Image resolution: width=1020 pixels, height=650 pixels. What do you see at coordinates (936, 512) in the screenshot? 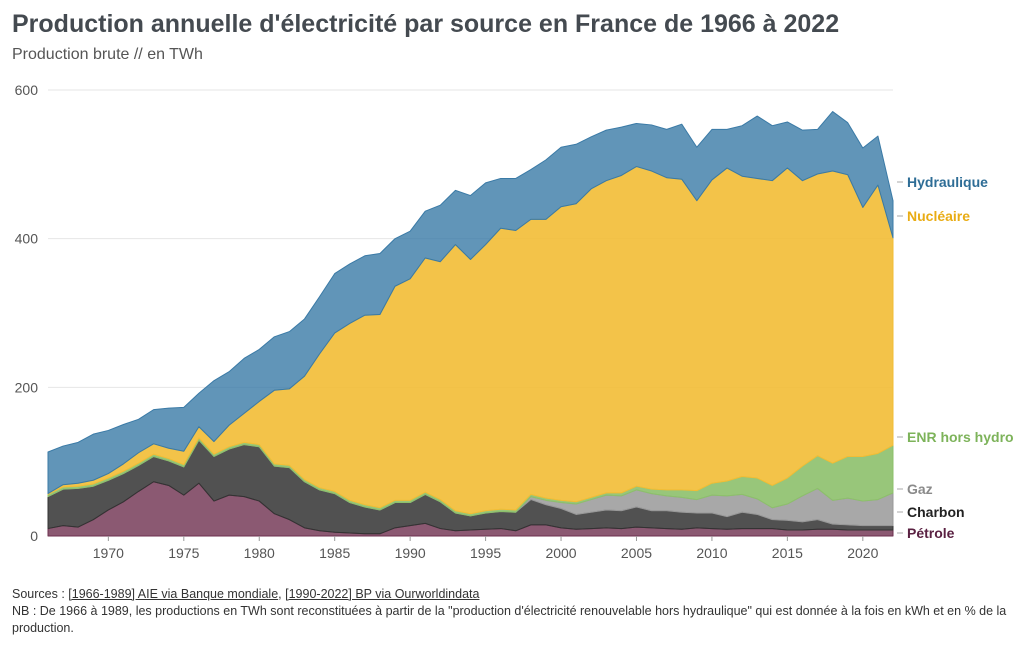
I see `series-label: Charbon` at bounding box center [936, 512].